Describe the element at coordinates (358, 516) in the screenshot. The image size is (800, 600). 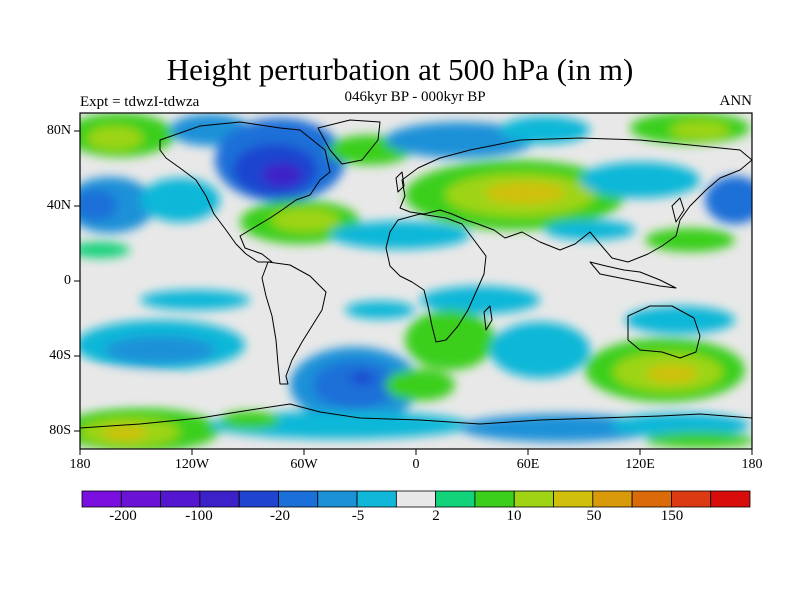
I see `colorbar-label: -5` at that location.